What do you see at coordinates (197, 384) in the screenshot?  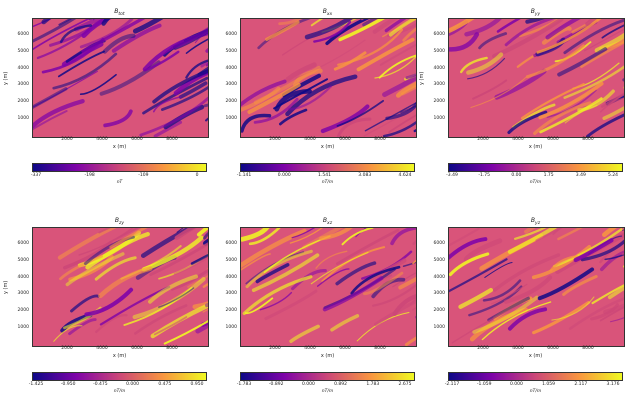 I see `colorbar-tick-label: 0.950` at bounding box center [197, 384].